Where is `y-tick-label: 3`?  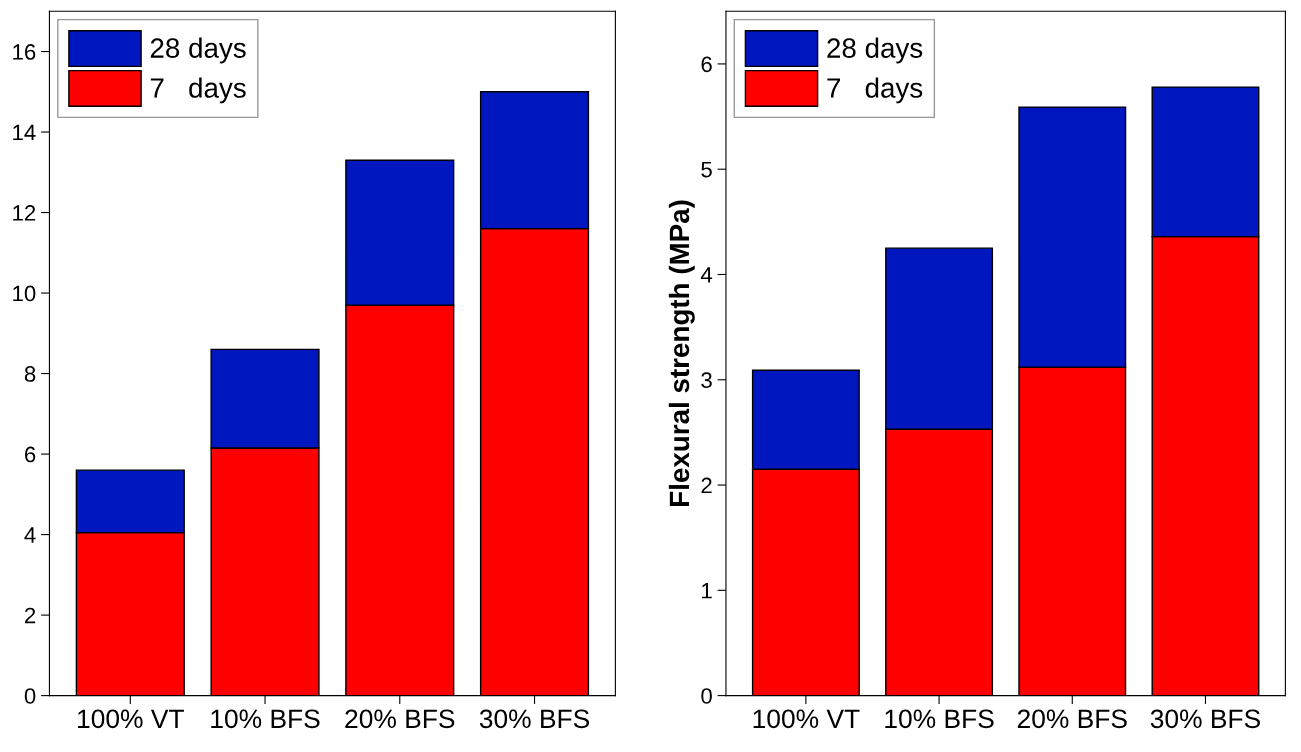 y-tick-label: 3 is located at coordinates (706, 380).